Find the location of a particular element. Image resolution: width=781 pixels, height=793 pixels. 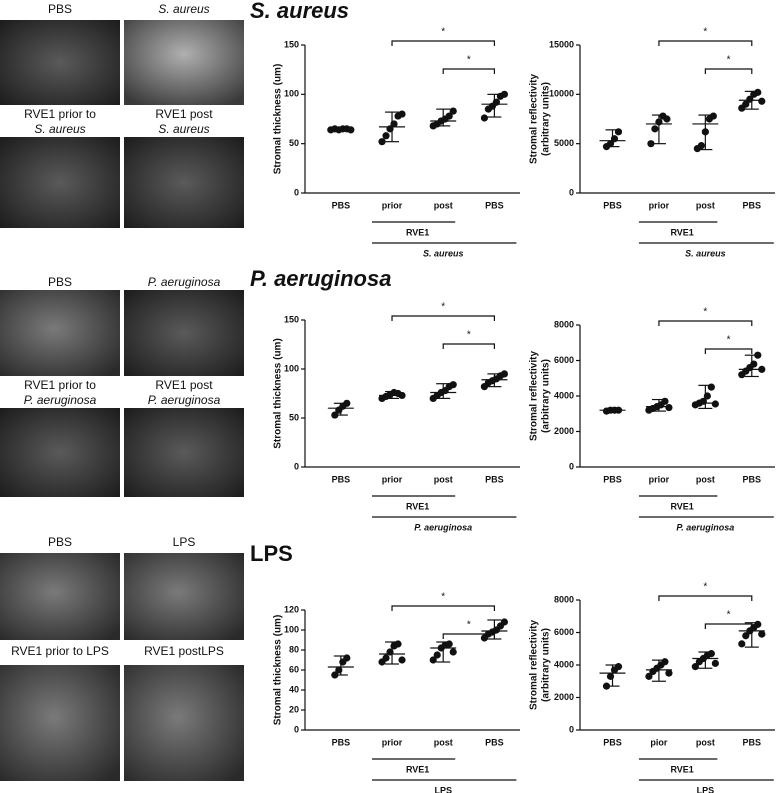

image-label: LPS is located at coordinates (184, 542).